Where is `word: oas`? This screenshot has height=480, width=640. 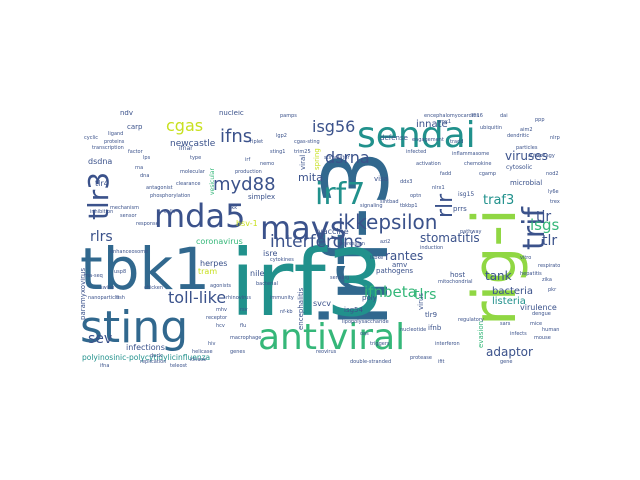
word: oas is located at coordinates (364, 334).